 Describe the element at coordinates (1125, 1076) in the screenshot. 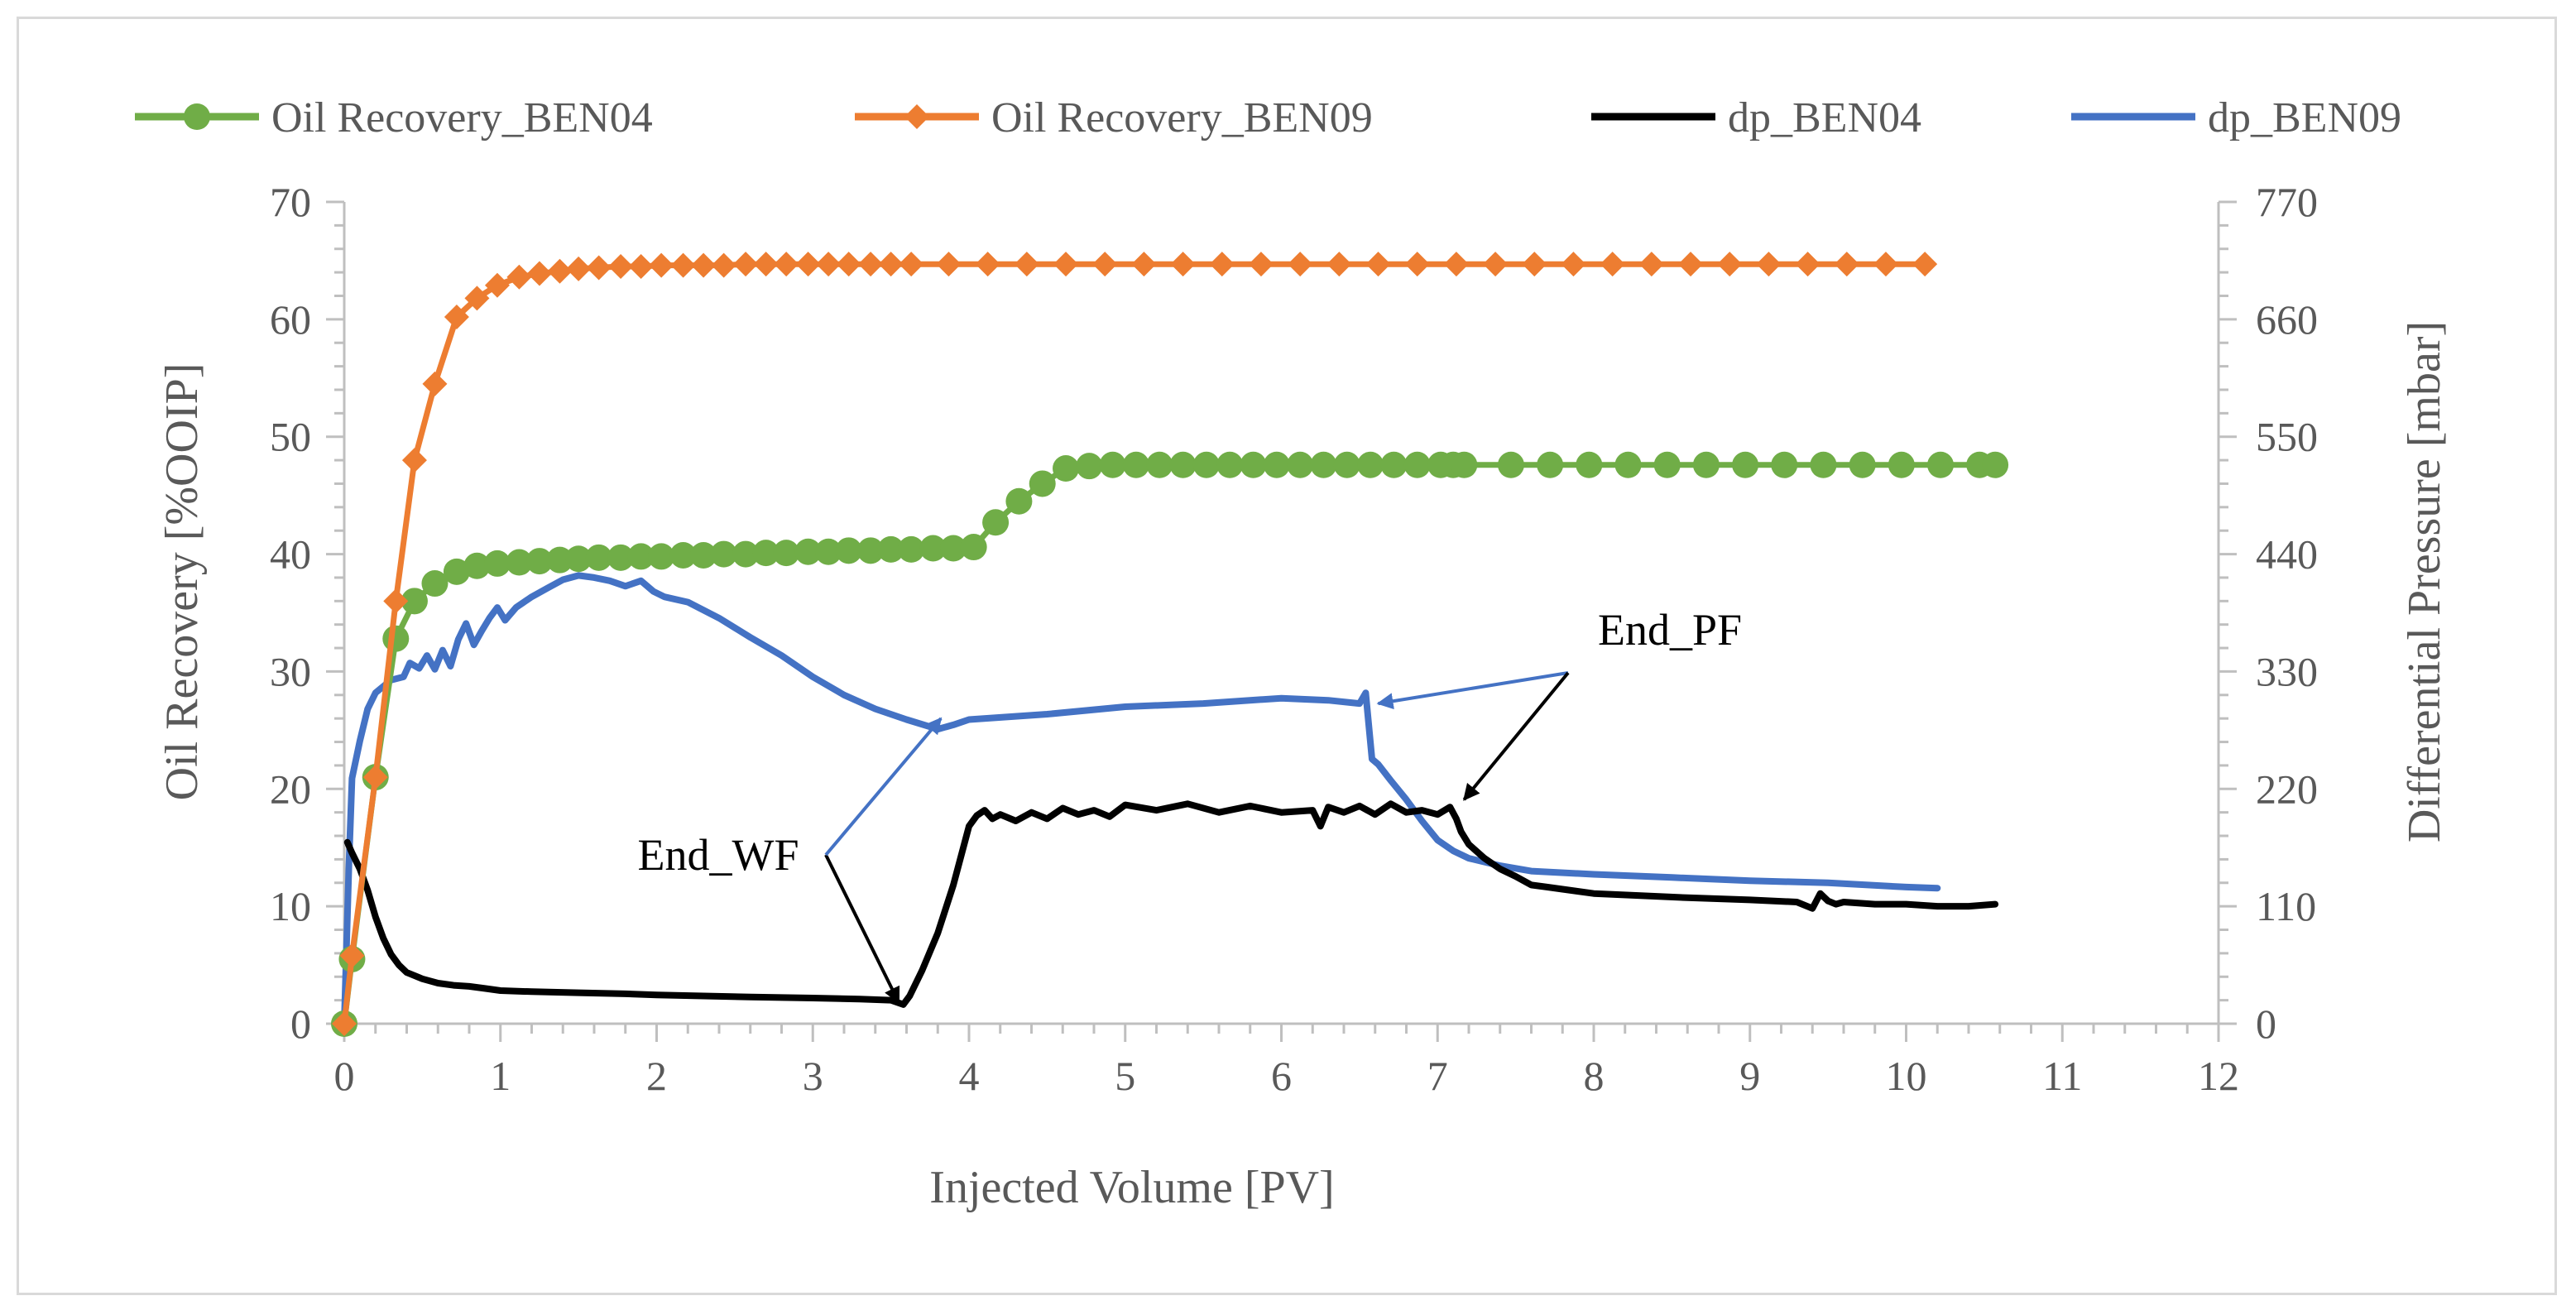

I see `x-tick-label: 5` at that location.